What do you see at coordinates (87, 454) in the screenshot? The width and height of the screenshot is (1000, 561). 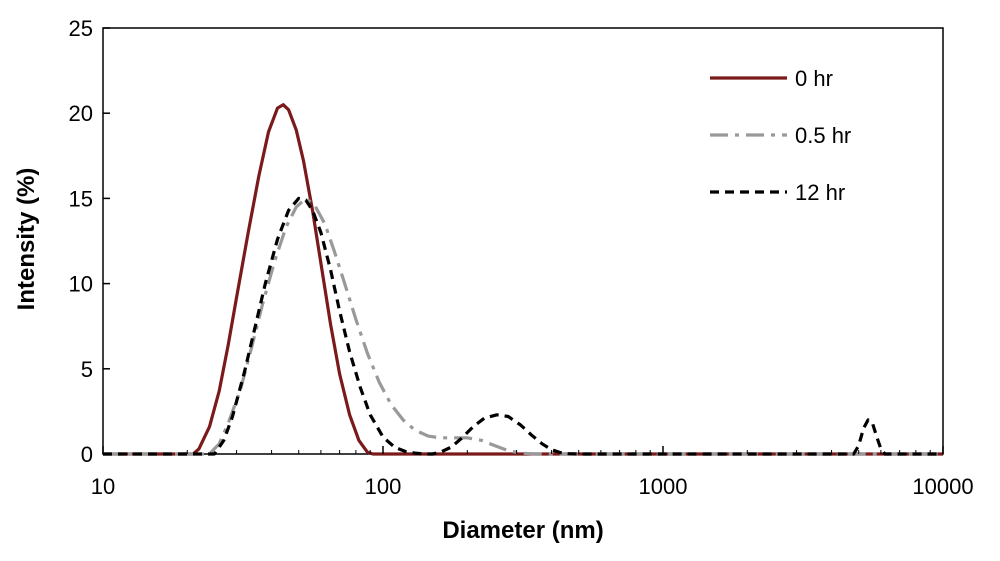 I see `y-tick-label: 0` at bounding box center [87, 454].